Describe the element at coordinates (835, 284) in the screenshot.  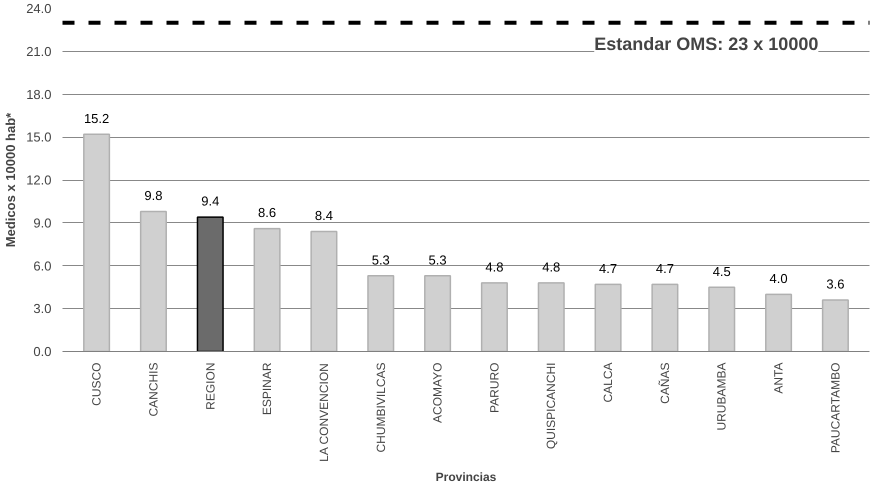
I see `data-label: 3.6` at that location.